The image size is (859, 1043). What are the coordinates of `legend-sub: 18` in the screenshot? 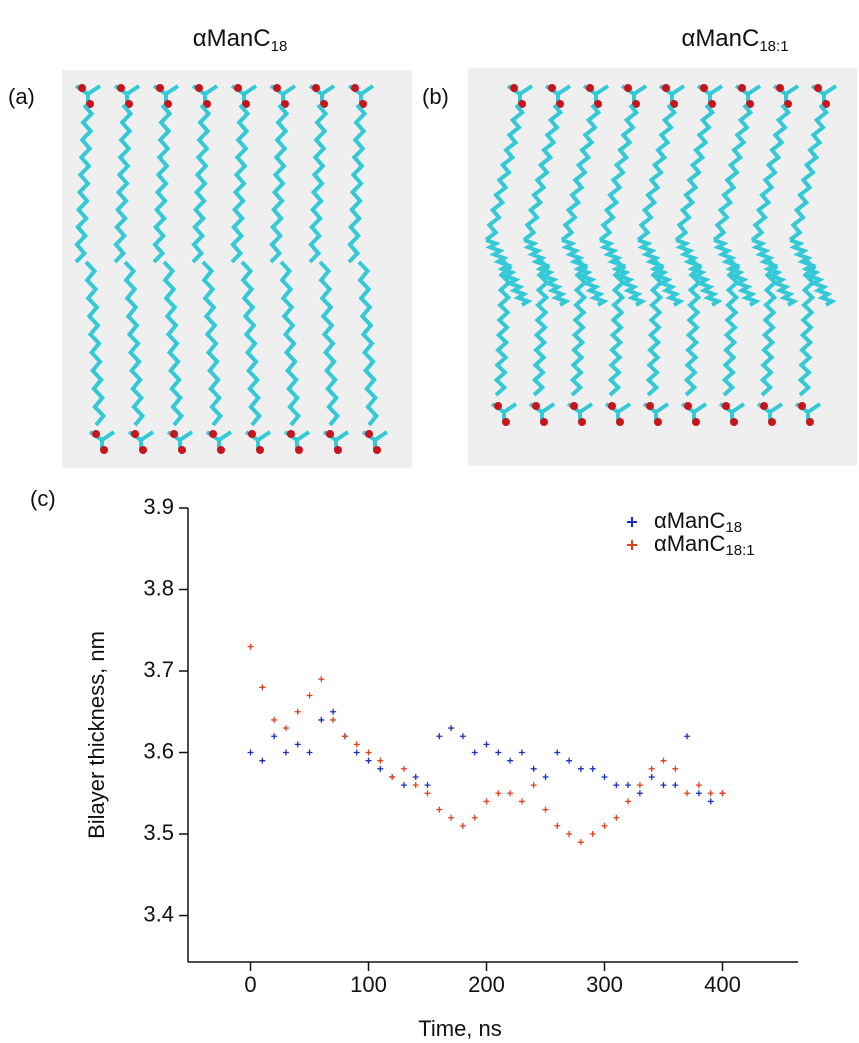 It's located at (733, 527).